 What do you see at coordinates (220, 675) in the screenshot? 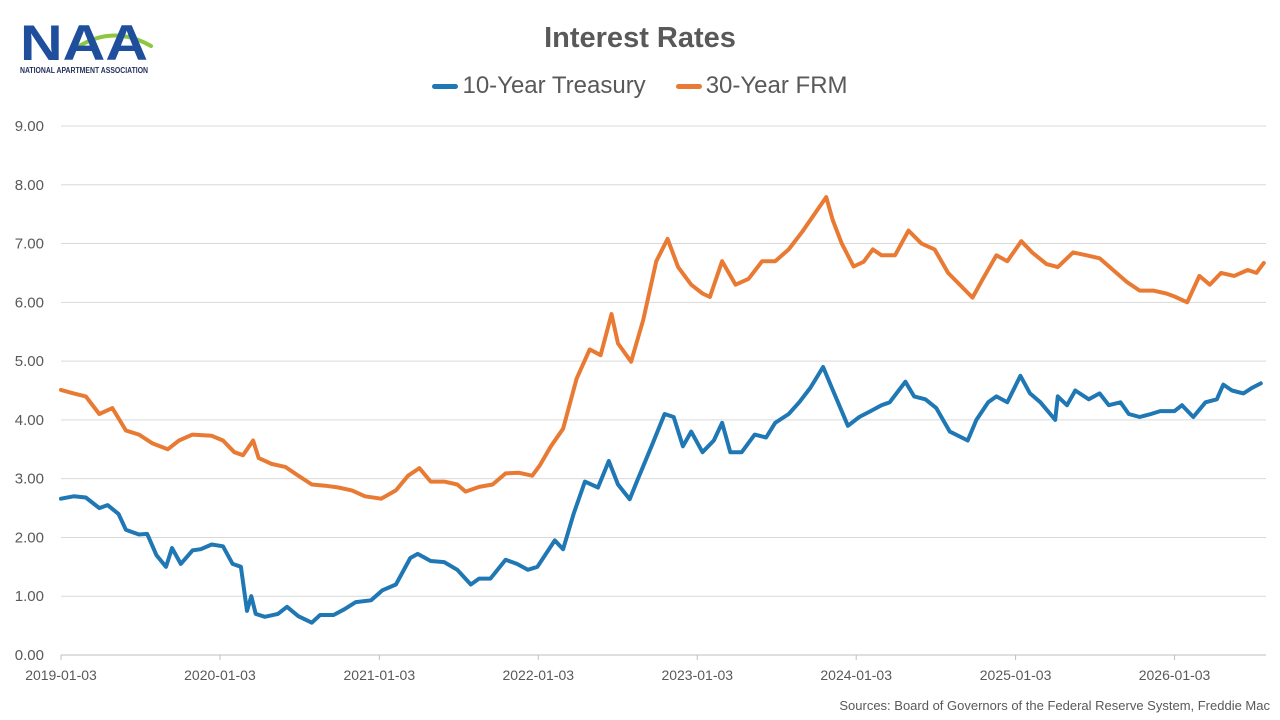
I see `x-tick-label: 2020-01-03` at bounding box center [220, 675].